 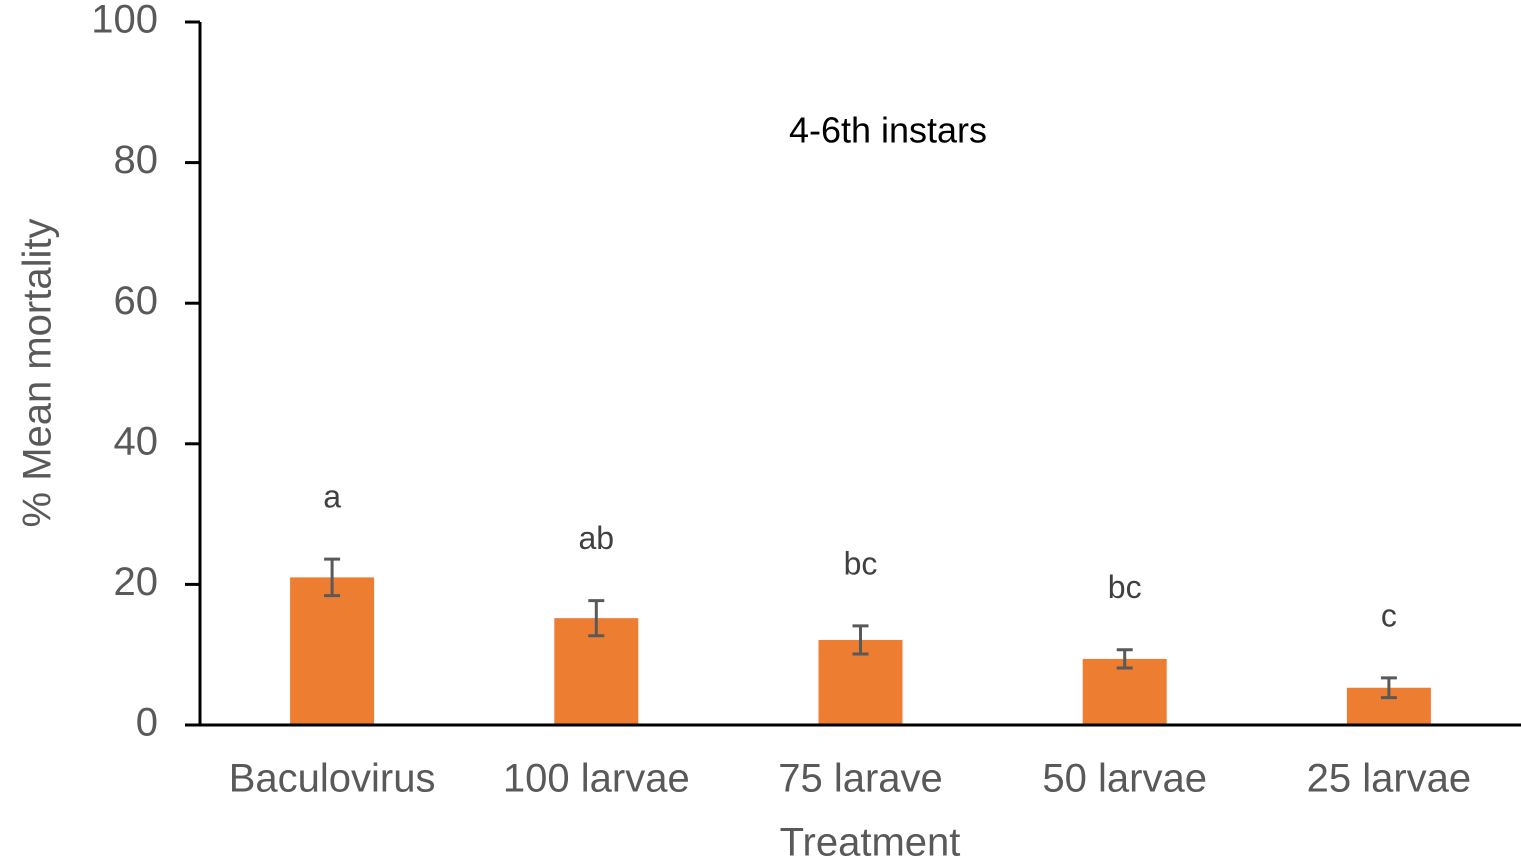 I want to click on x-axis-label: Treatment, so click(x=870, y=842).